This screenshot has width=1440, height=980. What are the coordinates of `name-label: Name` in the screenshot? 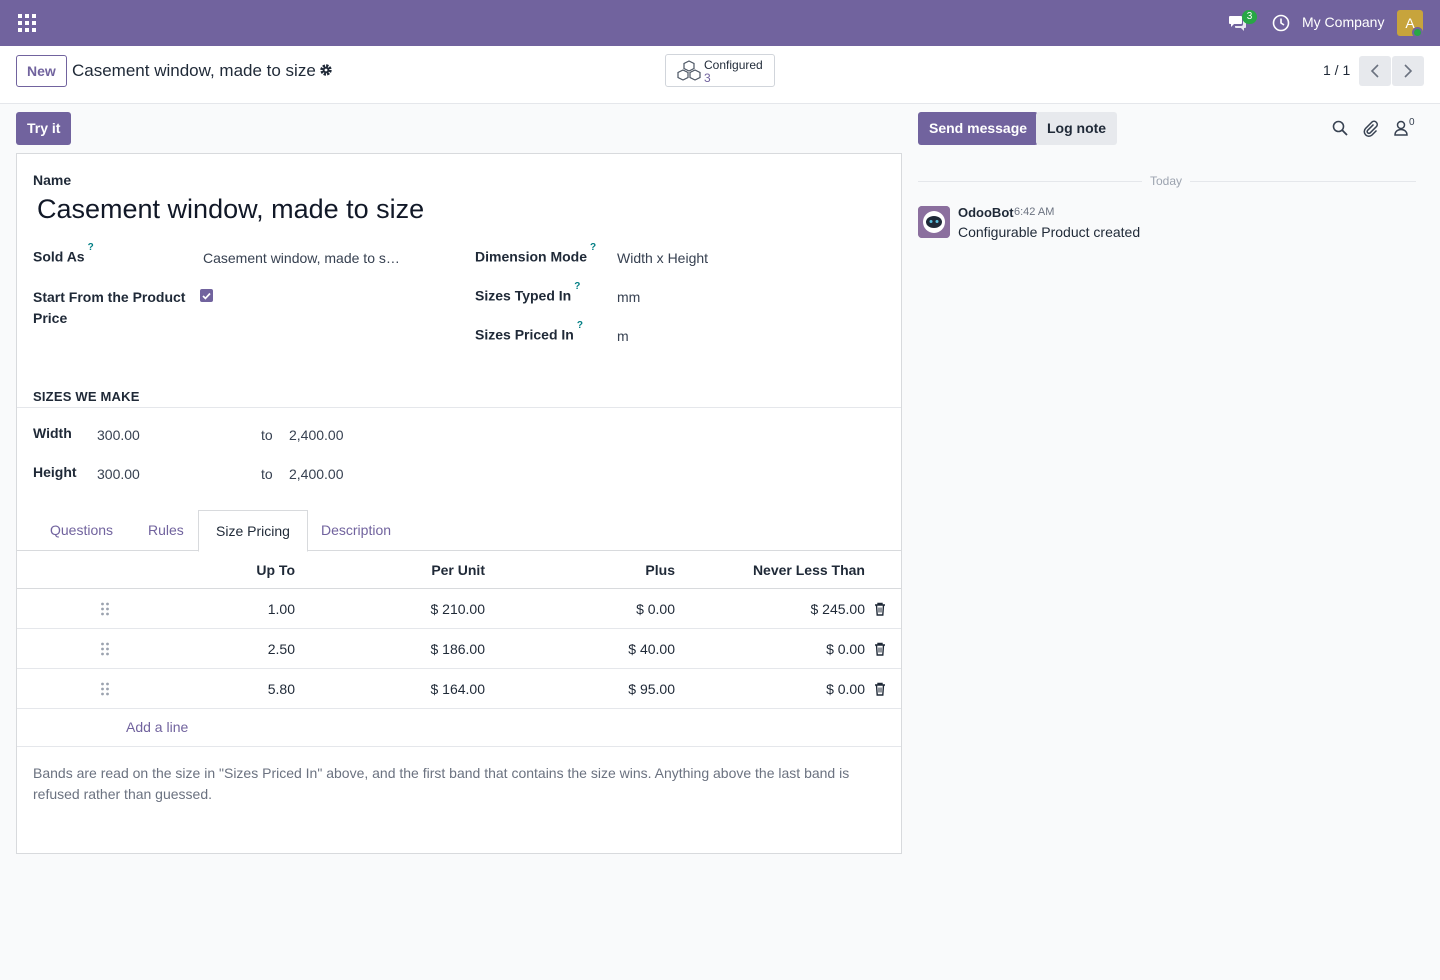 It's located at (52, 180).